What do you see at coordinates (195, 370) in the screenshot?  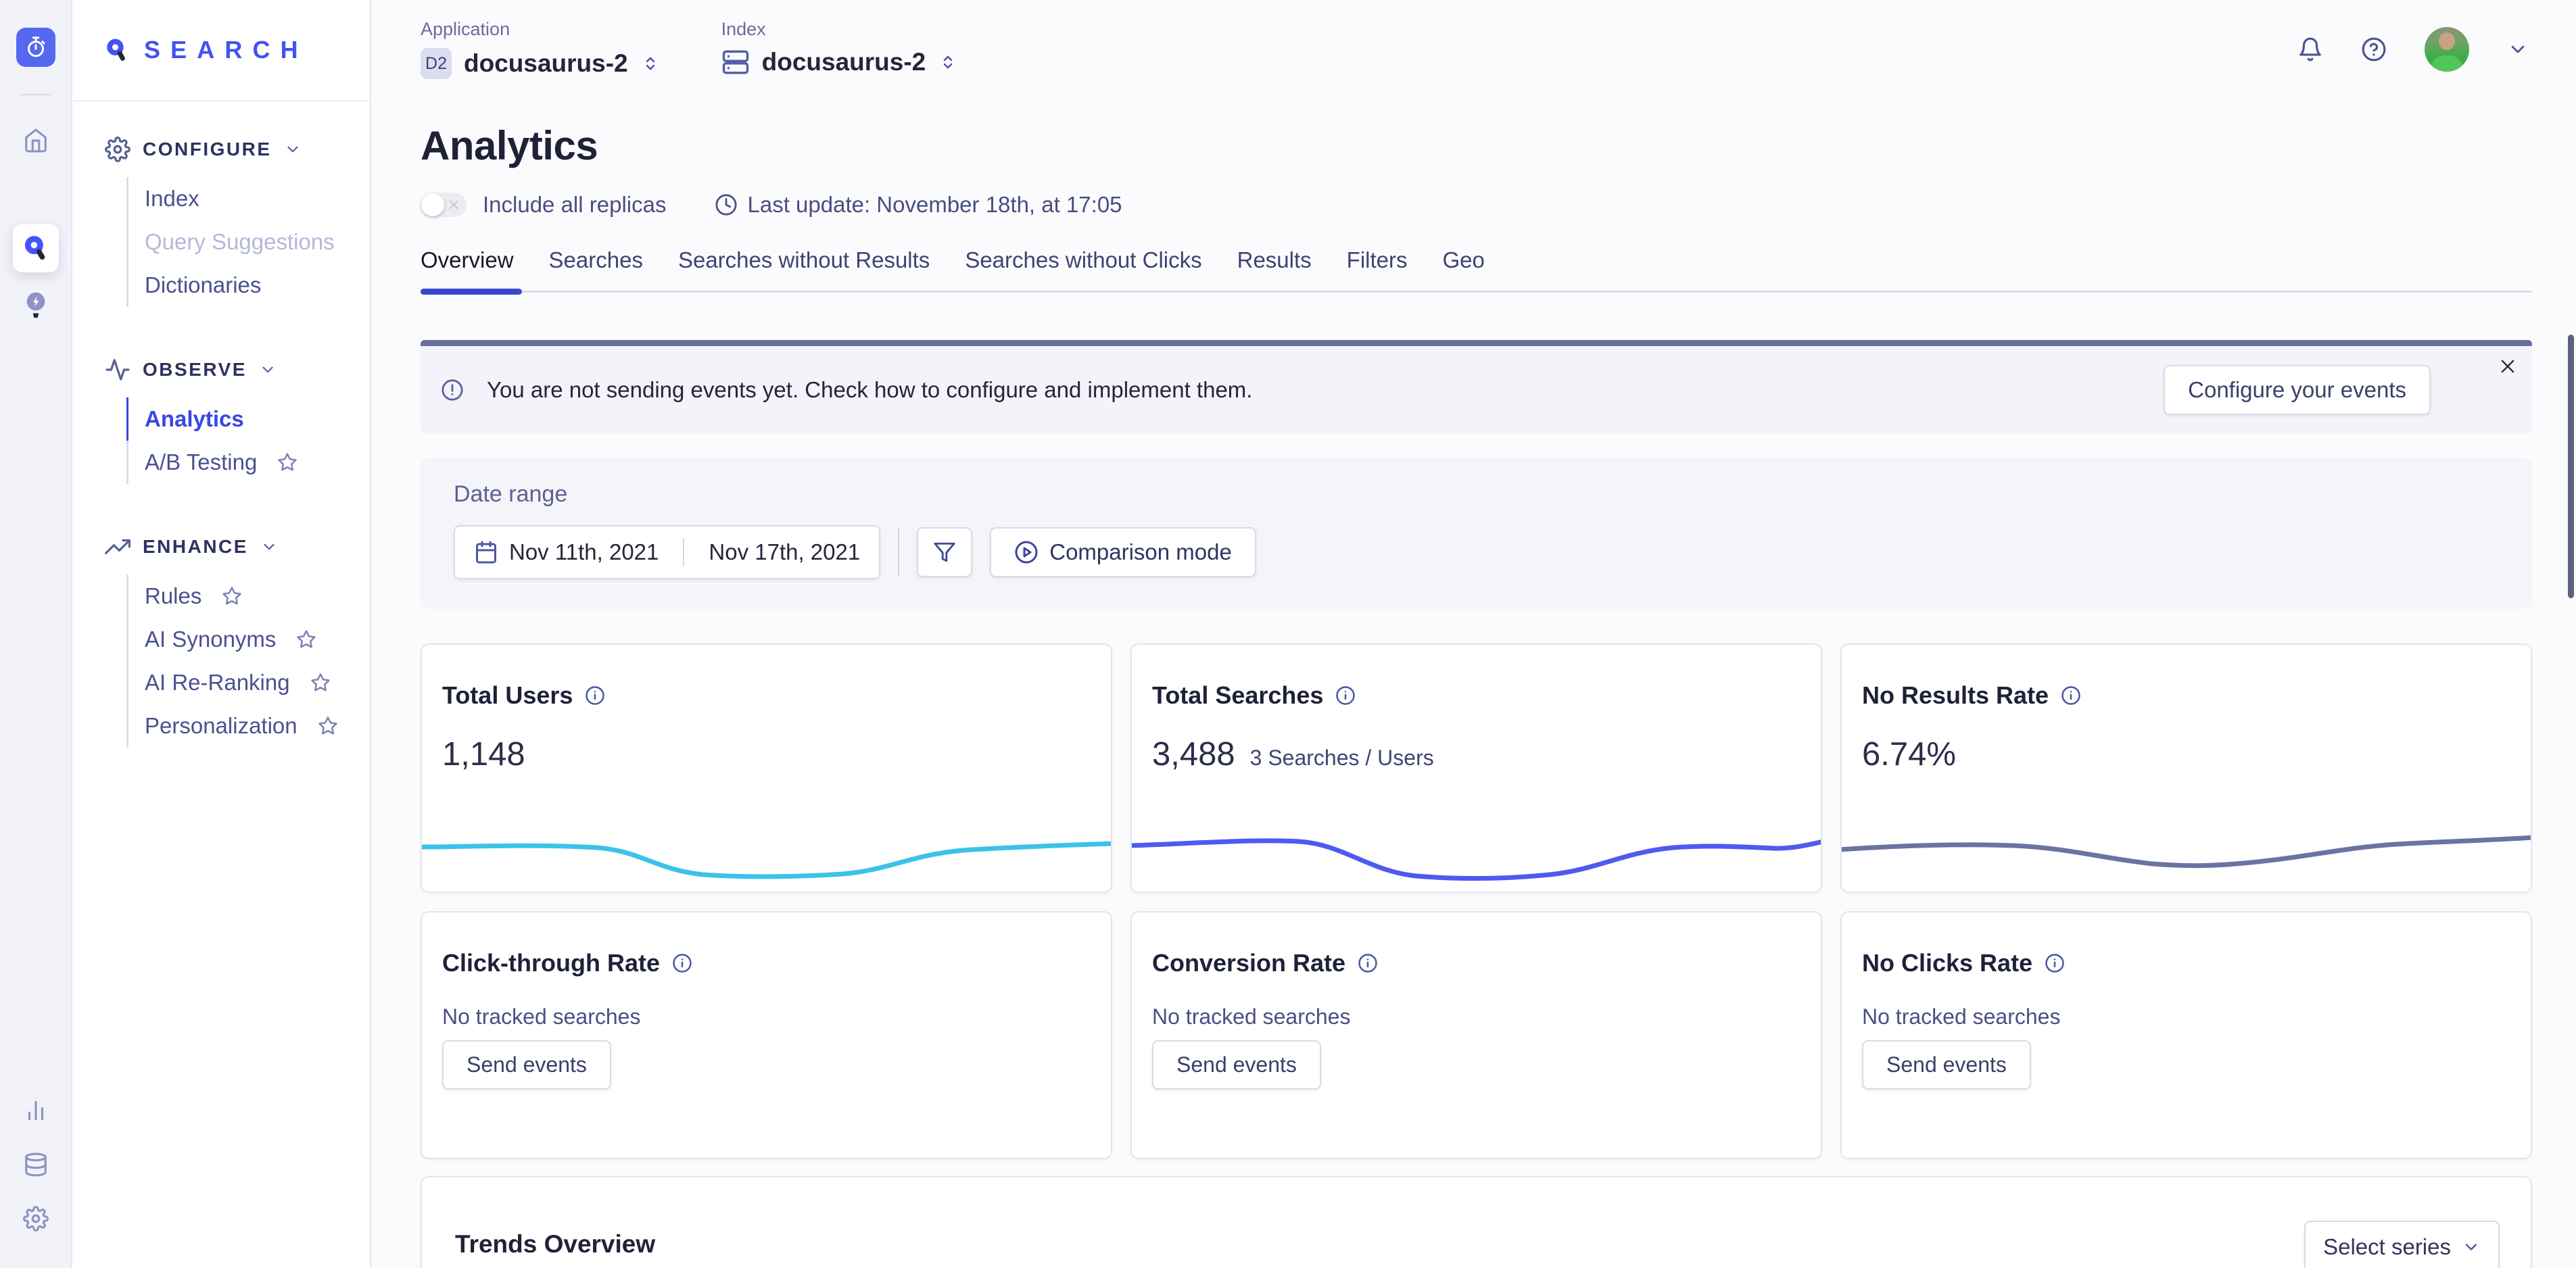 I see `nav-section-label: OBSERVE` at bounding box center [195, 370].